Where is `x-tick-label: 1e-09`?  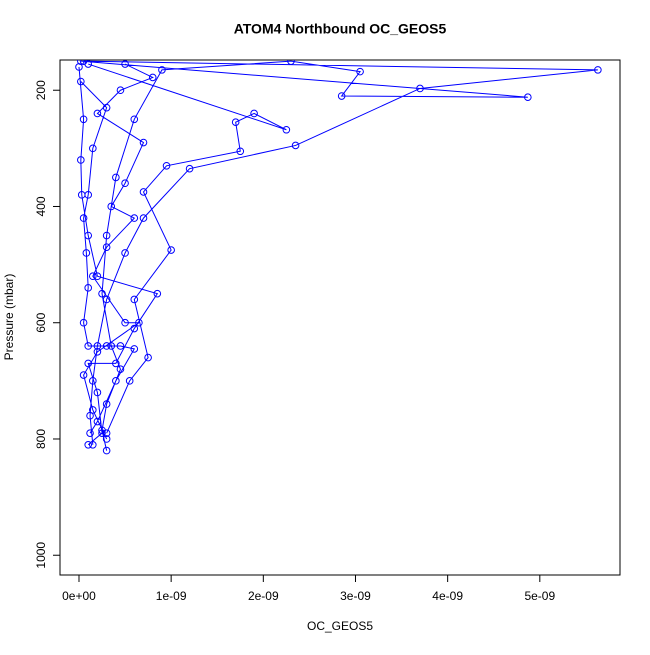 x-tick-label: 1e-09 is located at coordinates (171, 596).